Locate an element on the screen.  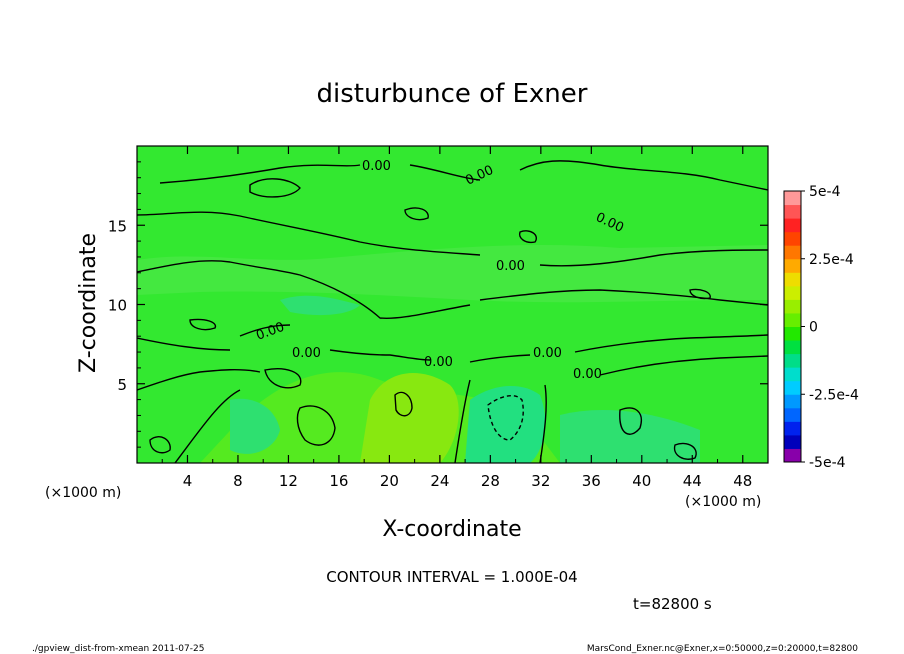
x-tick-label: 8 is located at coordinates (238, 481).